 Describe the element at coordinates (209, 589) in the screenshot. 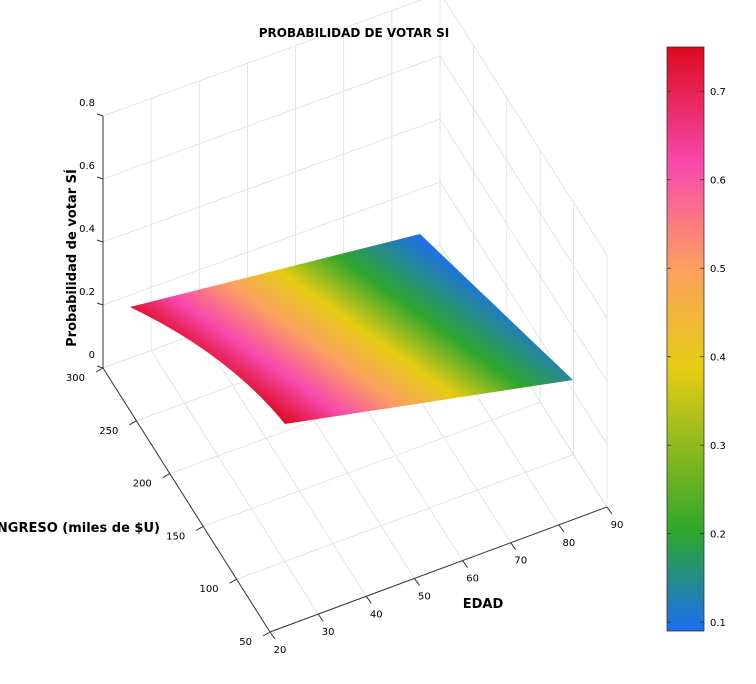

I see `y-tick-label: 100` at that location.